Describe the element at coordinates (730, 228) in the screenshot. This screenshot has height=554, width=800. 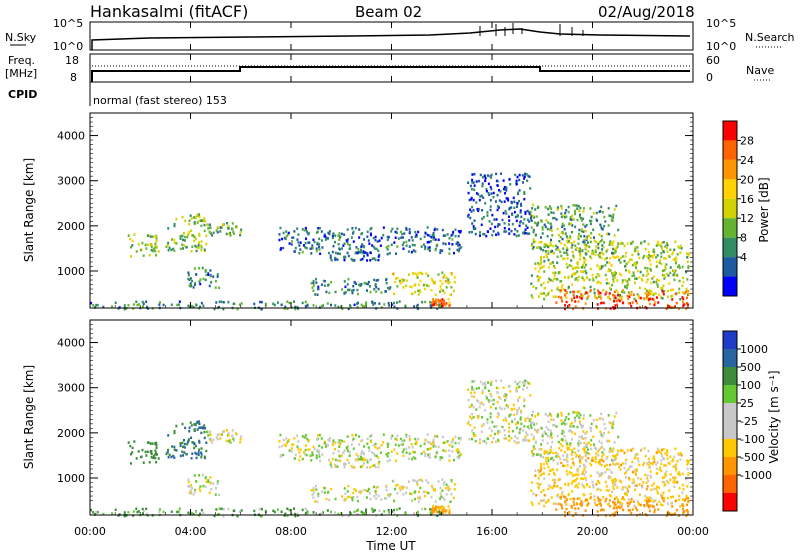
I see `colorbar-swatch` at that location.